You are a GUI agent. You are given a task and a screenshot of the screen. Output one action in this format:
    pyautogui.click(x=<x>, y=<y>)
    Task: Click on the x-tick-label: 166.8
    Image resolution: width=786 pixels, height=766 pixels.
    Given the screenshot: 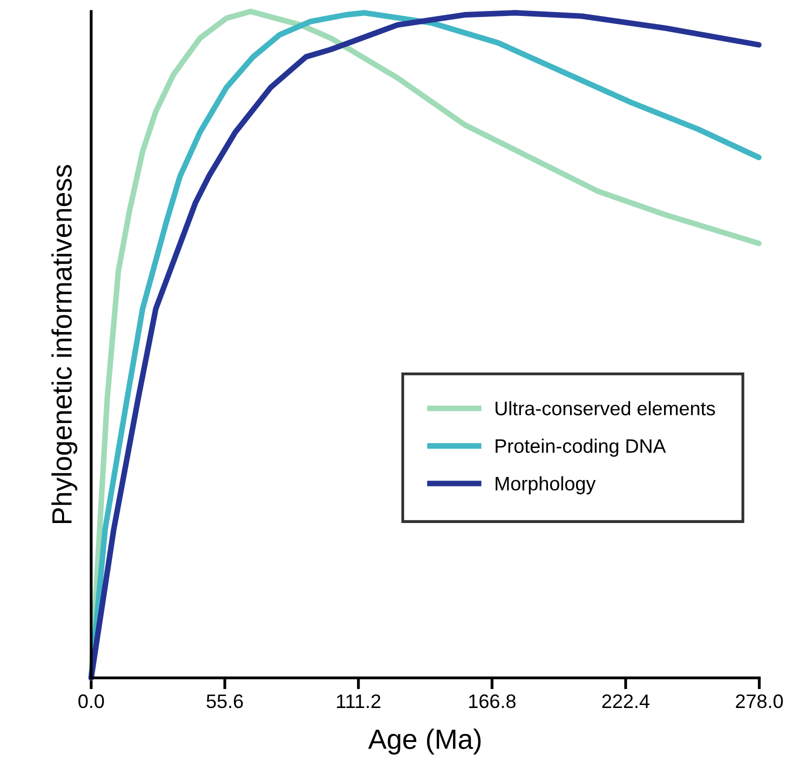 What is the action you would take?
    pyautogui.click(x=492, y=701)
    